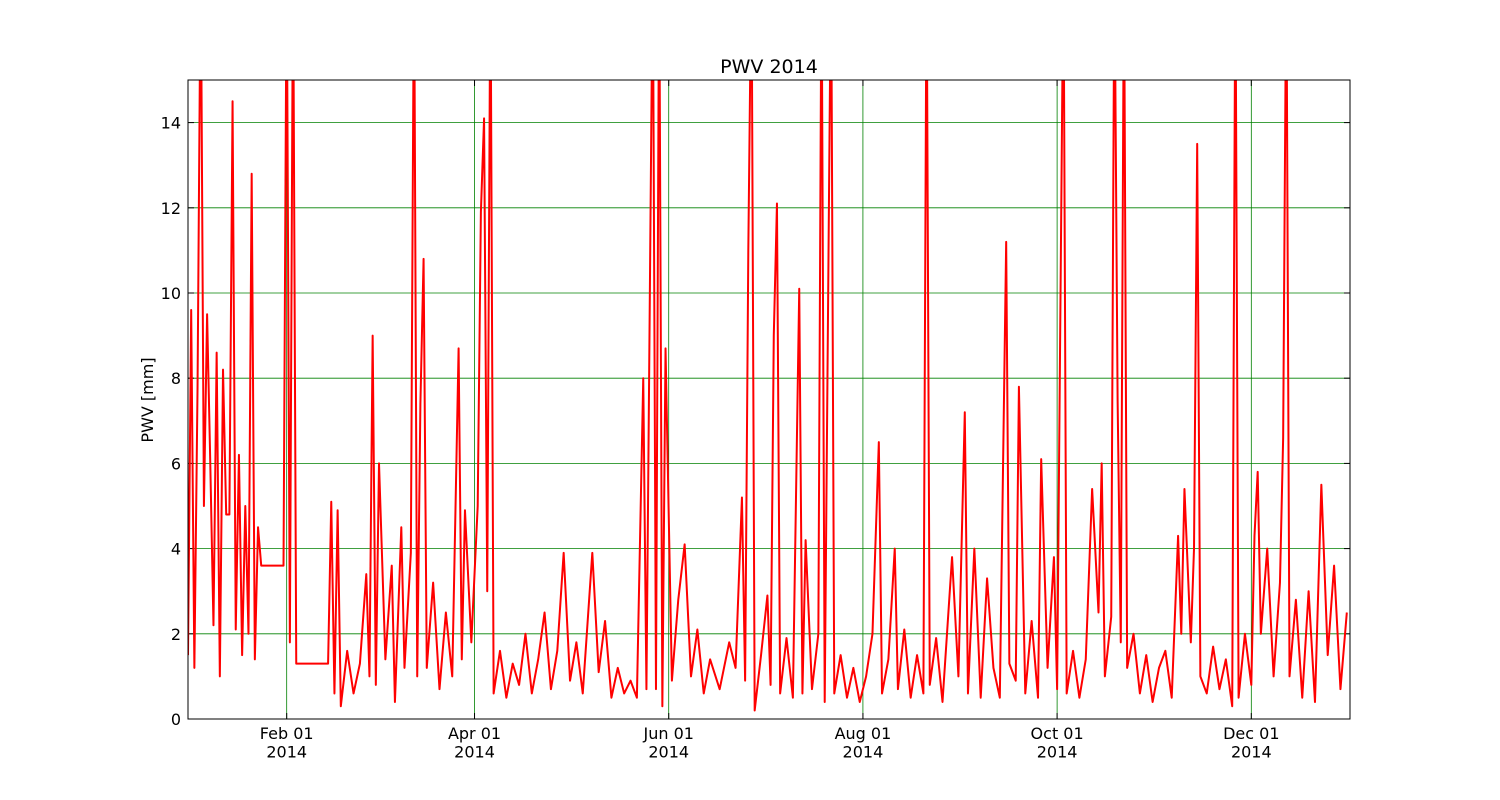 The width and height of the screenshot is (1500, 800). Describe the element at coordinates (287, 742) in the screenshot. I see `x-tick-label: Feb 01 2014` at that location.